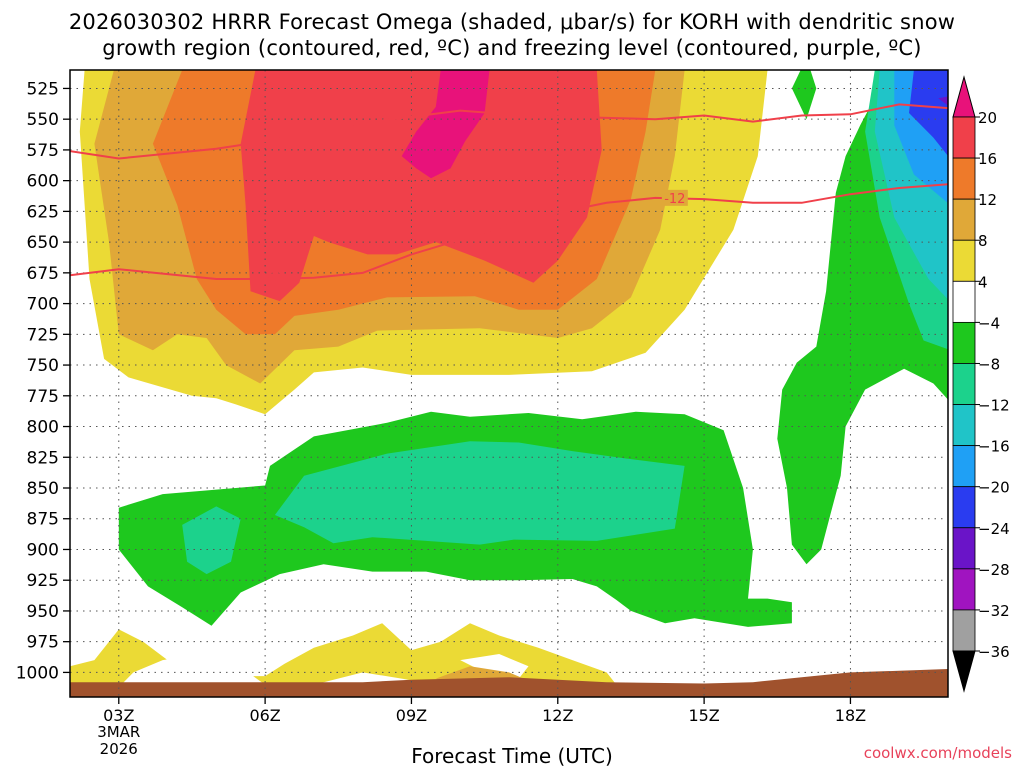 This screenshot has width=1024, height=768. Describe the element at coordinates (43, 550) in the screenshot. I see `y-tick-label: 900` at that location.